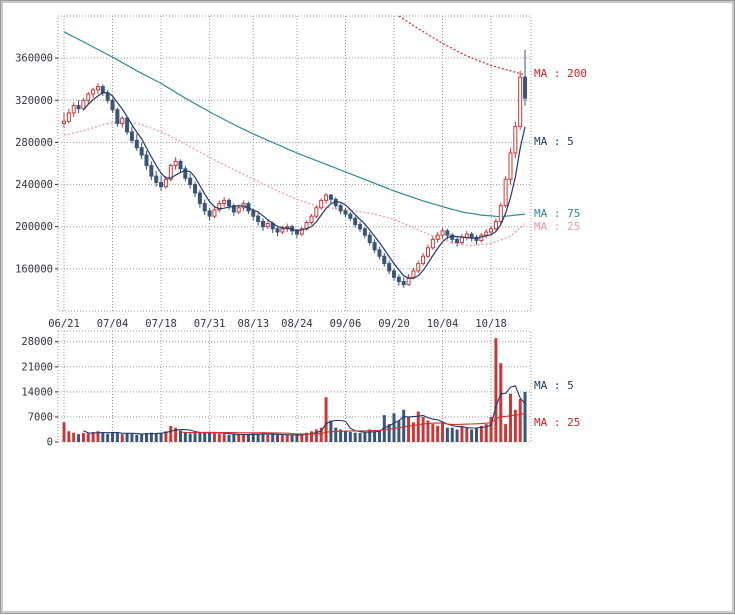 The height and width of the screenshot is (615, 735). I want to click on price-axis-label: 280000, so click(34, 143).